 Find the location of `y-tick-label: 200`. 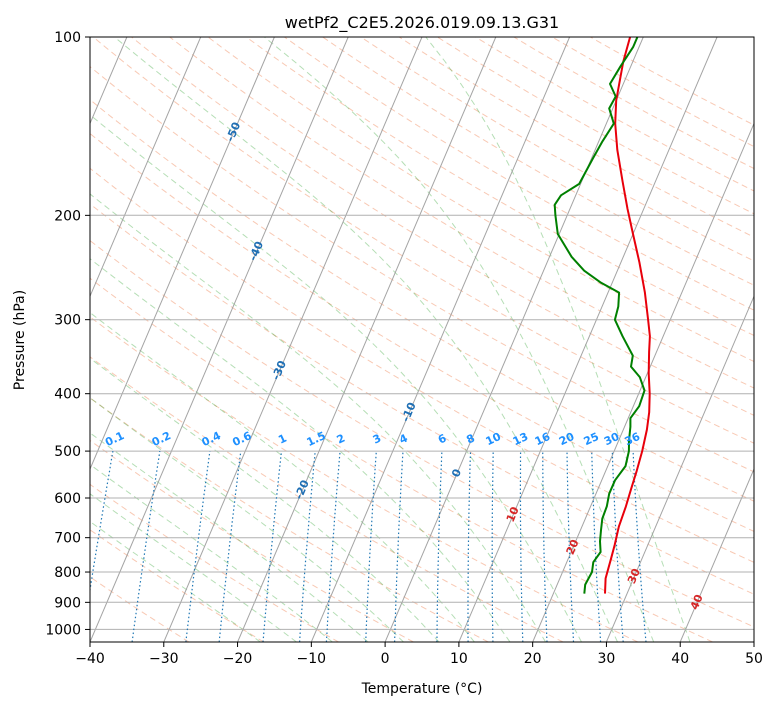

y-tick-label: 200 is located at coordinates (67, 216).